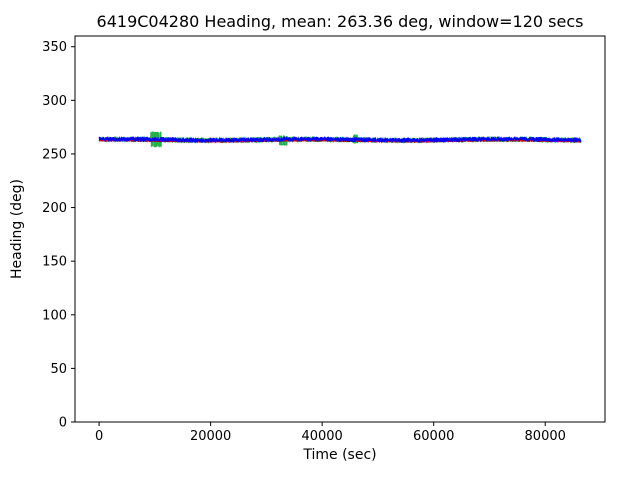  I want to click on y-tick-label: 200, so click(54, 208).